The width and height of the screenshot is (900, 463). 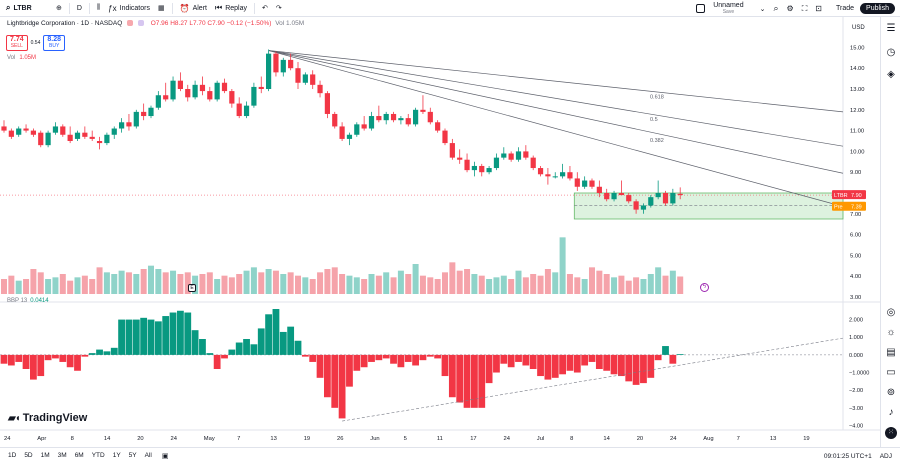 I want to click on range-1y: 1Y, so click(x=116, y=455).